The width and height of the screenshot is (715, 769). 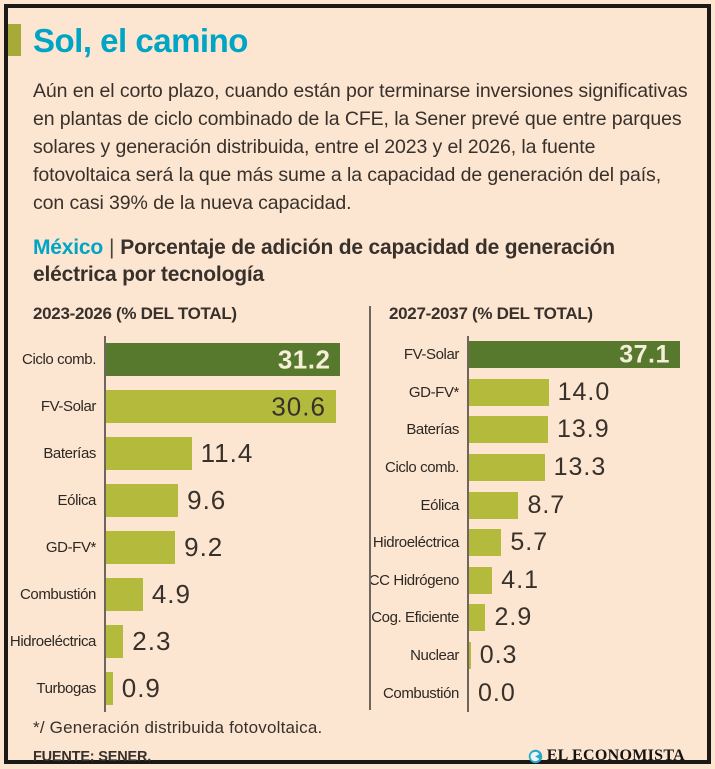 I want to click on chart-row: Baterías 11.4, so click(x=201, y=453).